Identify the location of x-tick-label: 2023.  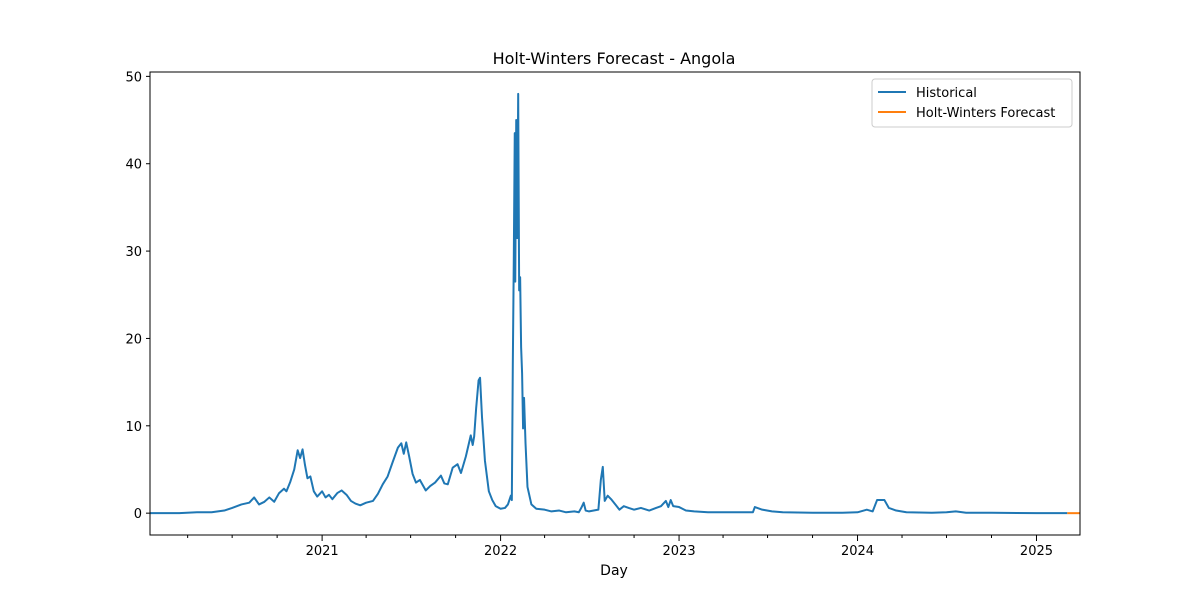
(679, 551).